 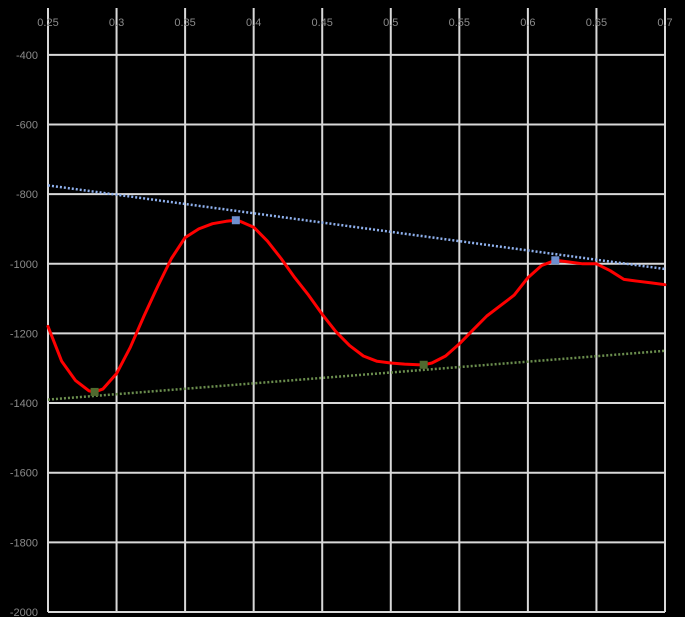 I want to click on x-tick-label: 0.65, so click(x=596, y=23).